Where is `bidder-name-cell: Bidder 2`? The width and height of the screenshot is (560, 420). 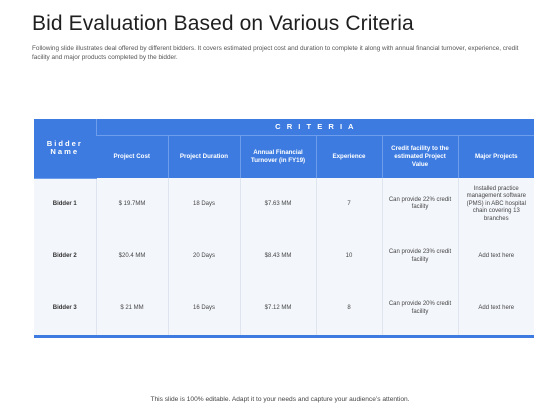
bidder-name-cell: Bidder 2 is located at coordinates (64, 255).